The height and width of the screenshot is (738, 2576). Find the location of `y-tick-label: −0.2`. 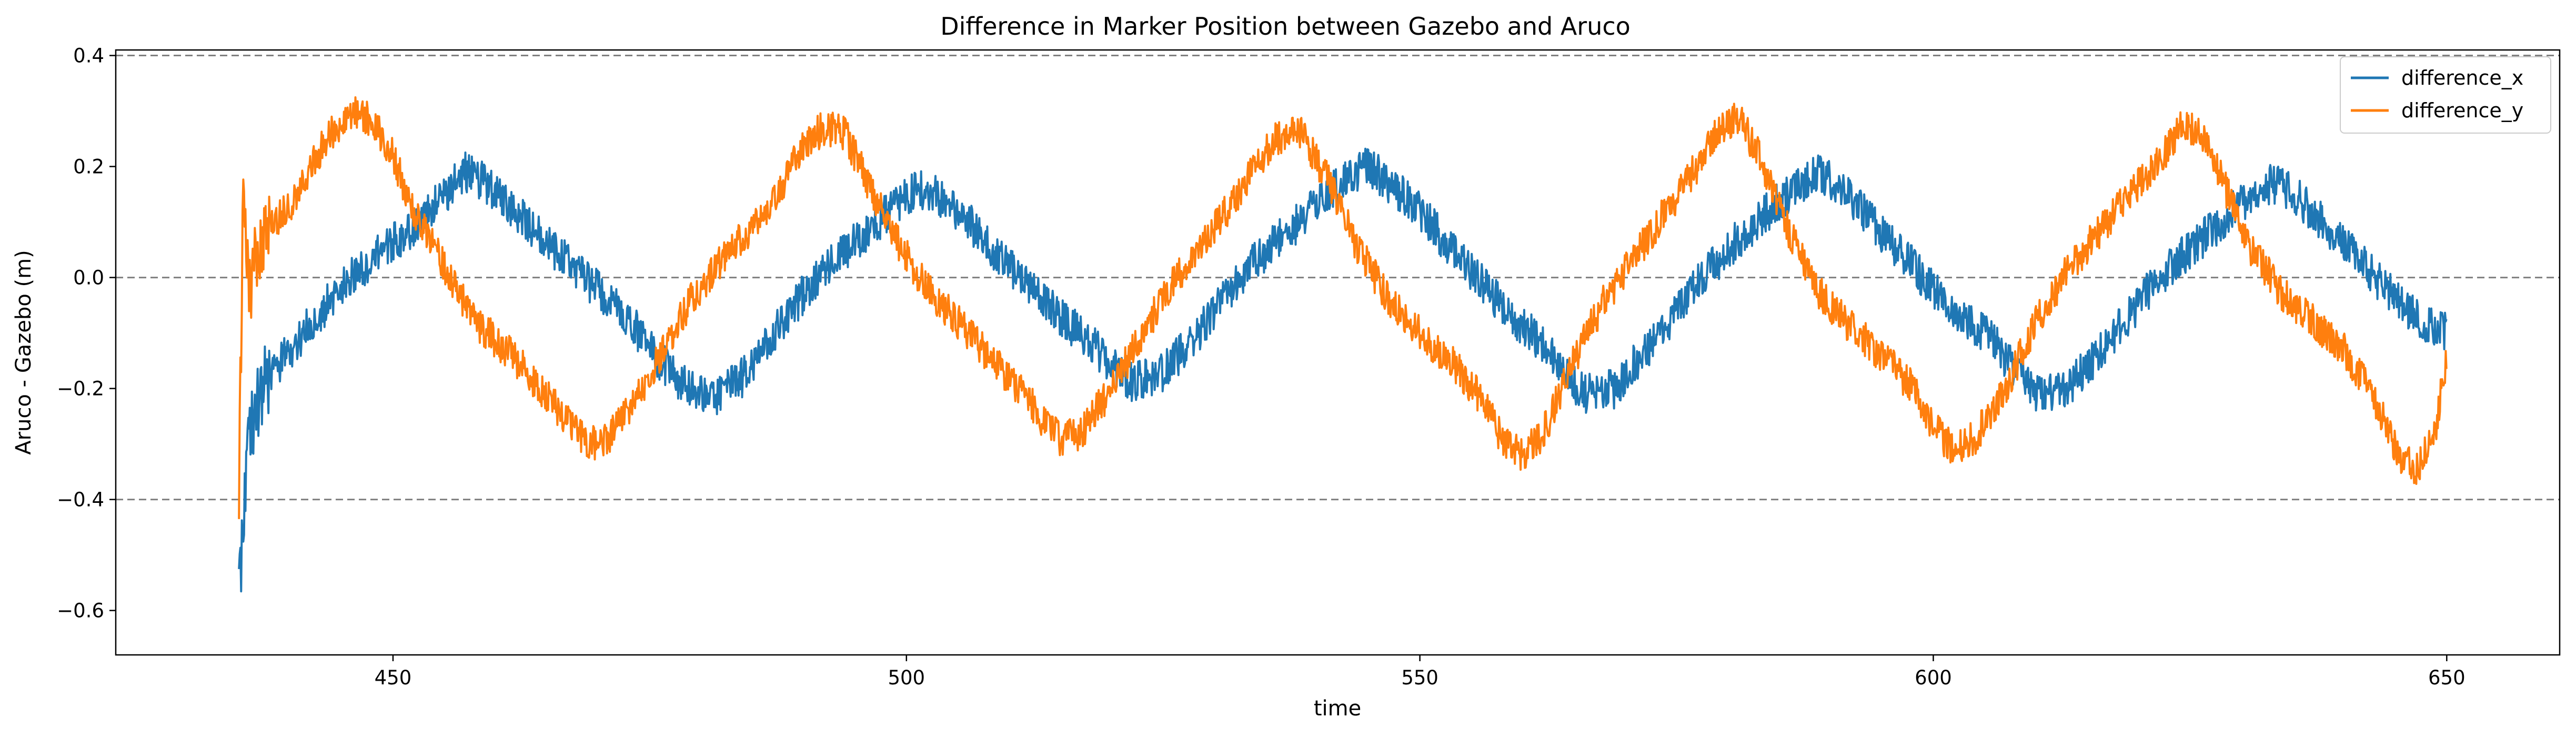

y-tick-label: −0.2 is located at coordinates (80, 389).